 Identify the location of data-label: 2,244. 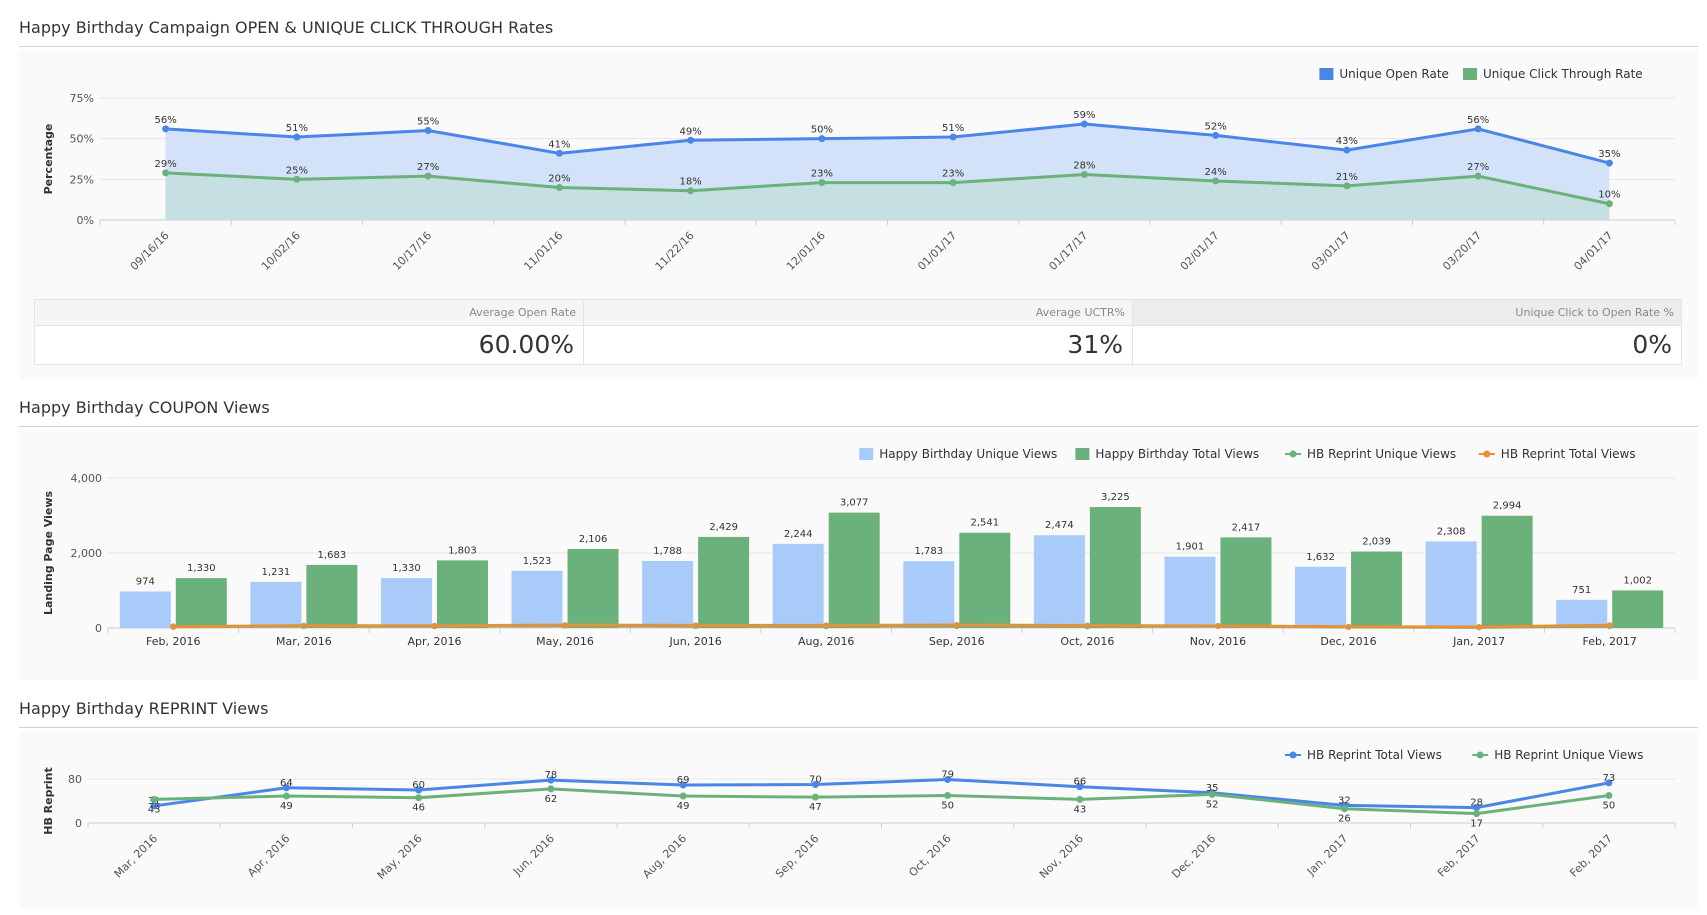
(798, 534).